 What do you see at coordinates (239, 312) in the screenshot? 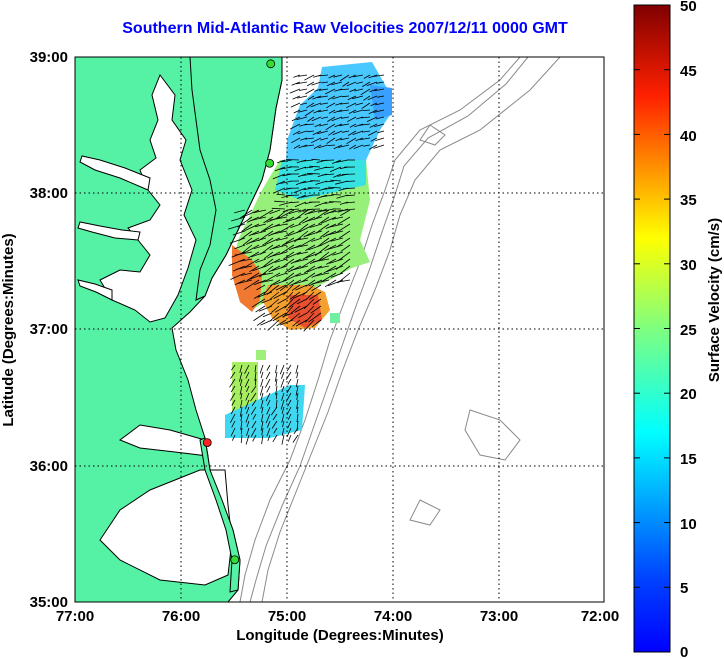
I see `station-markers` at bounding box center [239, 312].